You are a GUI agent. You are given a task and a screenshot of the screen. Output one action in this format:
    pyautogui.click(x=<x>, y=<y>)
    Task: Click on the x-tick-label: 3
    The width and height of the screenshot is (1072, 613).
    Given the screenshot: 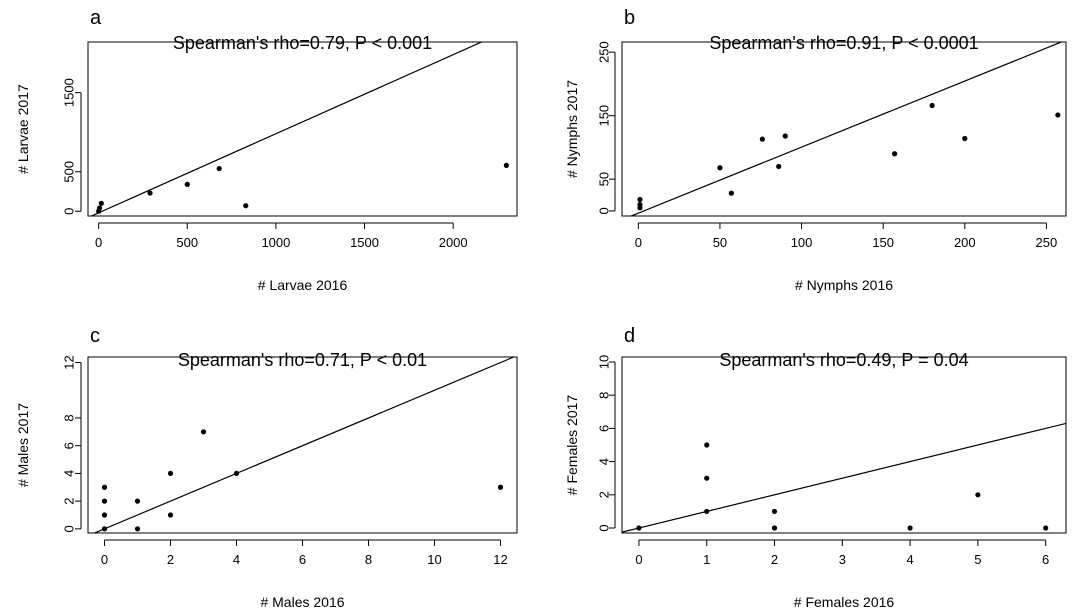 What is the action you would take?
    pyautogui.click(x=842, y=559)
    